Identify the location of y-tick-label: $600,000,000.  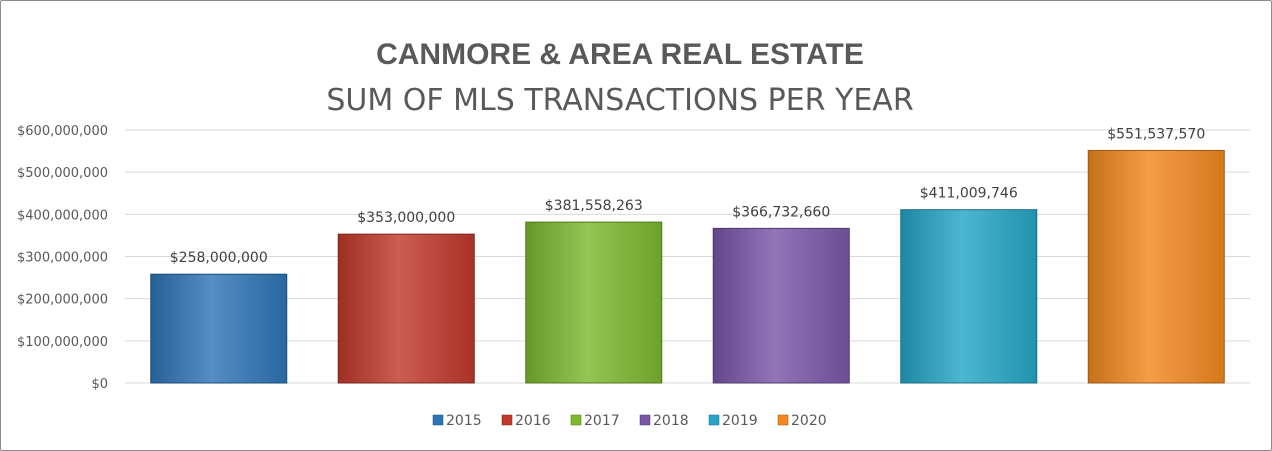
(62, 131).